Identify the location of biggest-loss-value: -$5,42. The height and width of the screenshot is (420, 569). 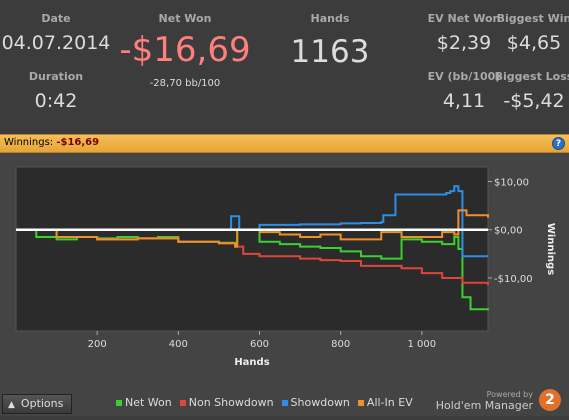
(534, 101).